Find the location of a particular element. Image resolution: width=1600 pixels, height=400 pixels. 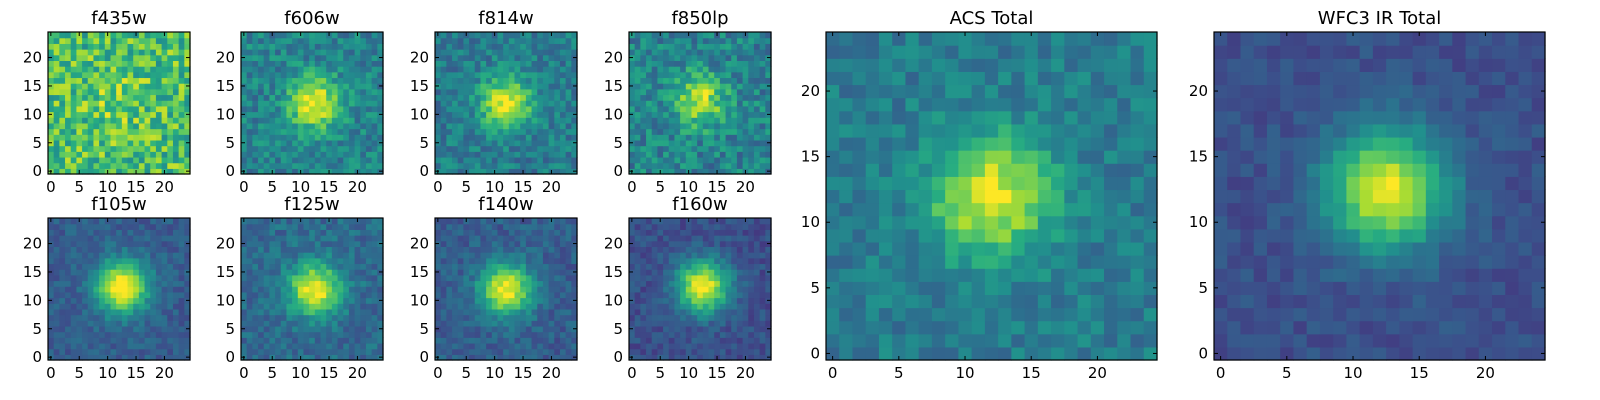

x-tick-label: 20 is located at coordinates (357, 373).